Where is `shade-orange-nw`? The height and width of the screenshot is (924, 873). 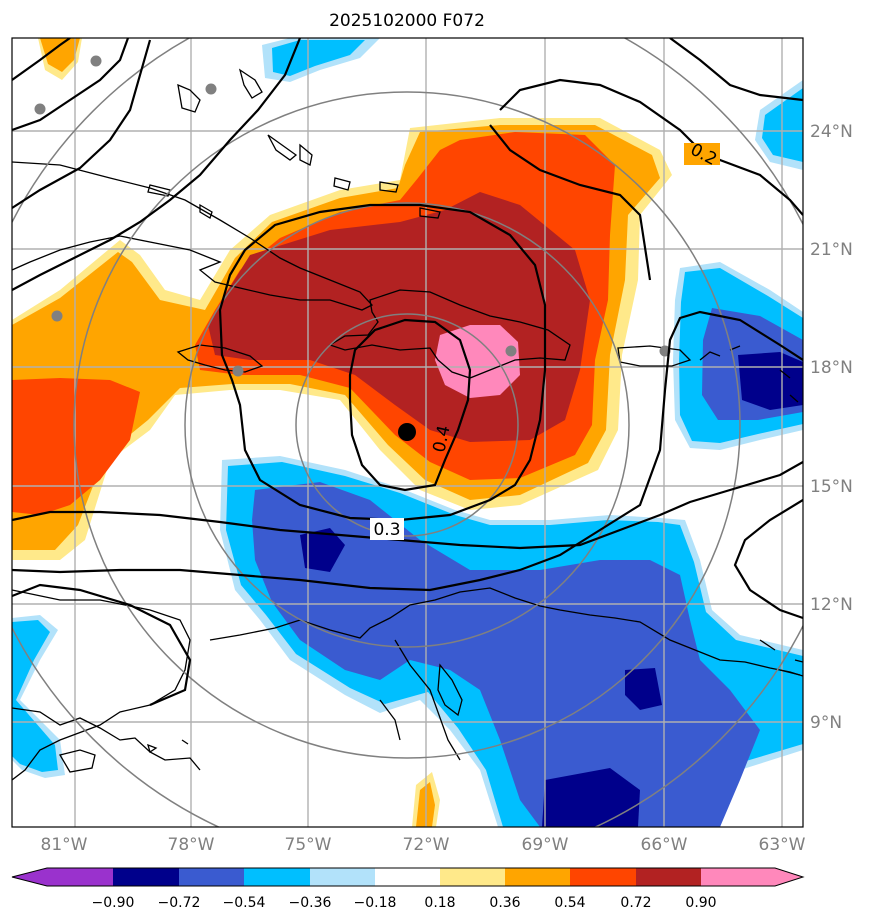 shade-orange-nw is located at coordinates (60, 55).